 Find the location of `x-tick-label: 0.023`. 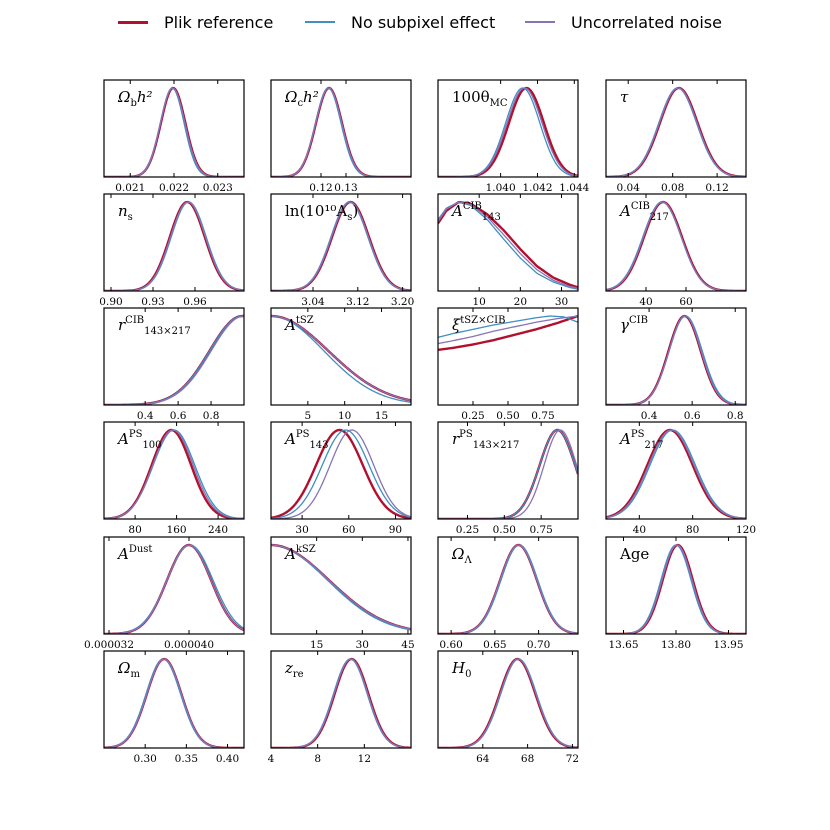

x-tick-label: 0.023 is located at coordinates (218, 188).